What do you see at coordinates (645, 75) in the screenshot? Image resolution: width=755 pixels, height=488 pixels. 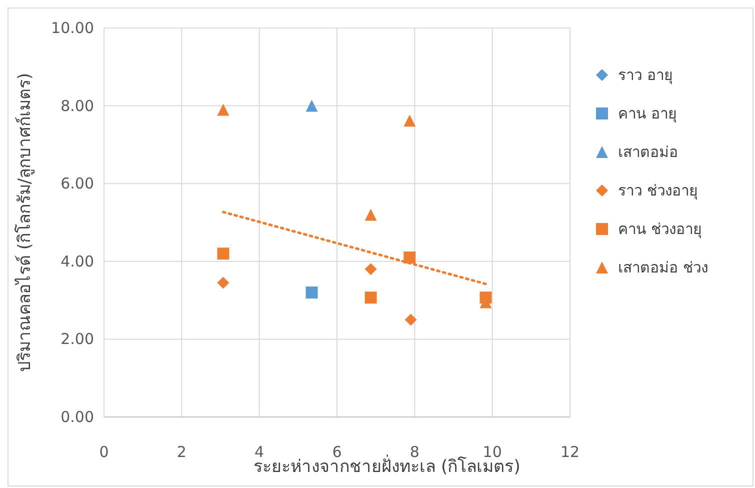 I see `legend-label: ราว อายุ` at bounding box center [645, 75].